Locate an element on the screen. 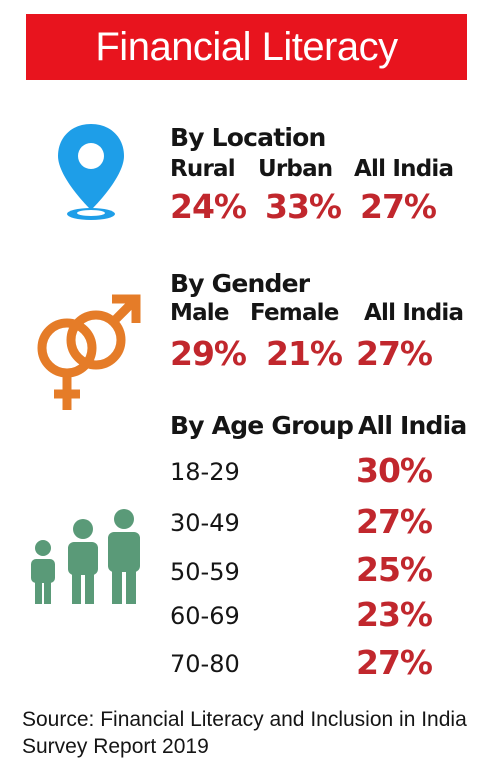  age-value-70-80: 27% is located at coordinates (394, 662).